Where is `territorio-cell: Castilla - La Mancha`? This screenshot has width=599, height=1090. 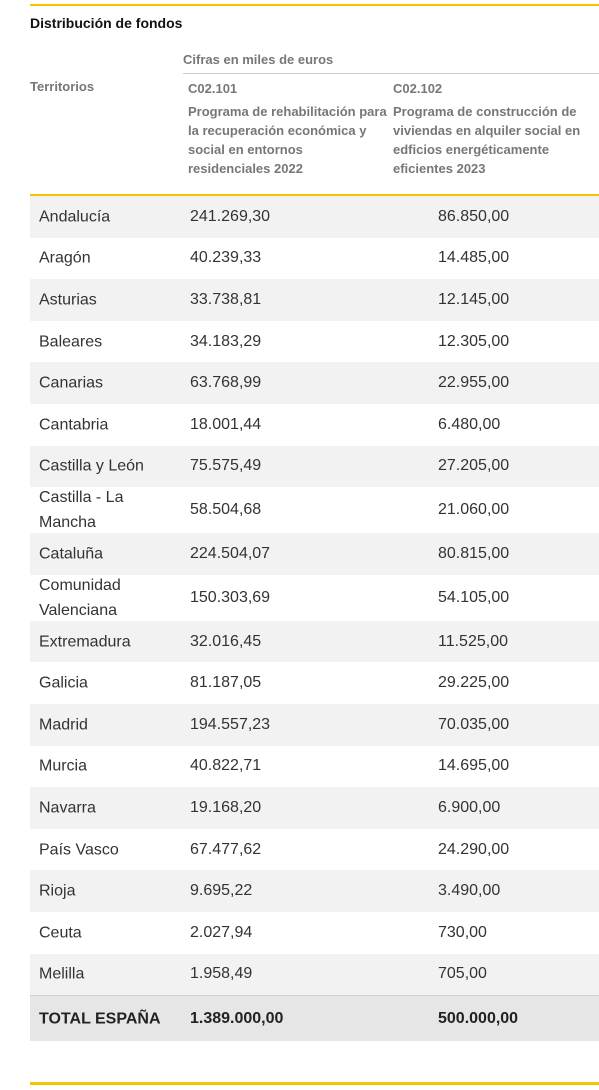
territorio-cell: Castilla - La Mancha is located at coordinates (81, 510).